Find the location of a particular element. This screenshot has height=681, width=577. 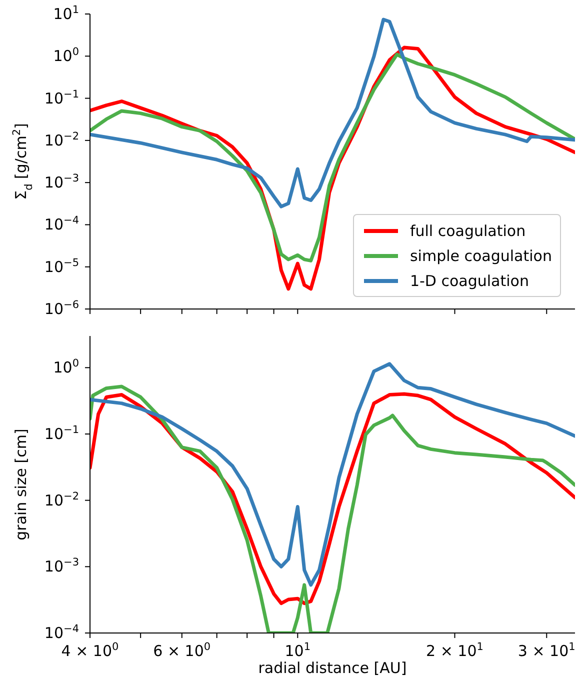

legend-label: 1-D coagulation is located at coordinates (469, 281).